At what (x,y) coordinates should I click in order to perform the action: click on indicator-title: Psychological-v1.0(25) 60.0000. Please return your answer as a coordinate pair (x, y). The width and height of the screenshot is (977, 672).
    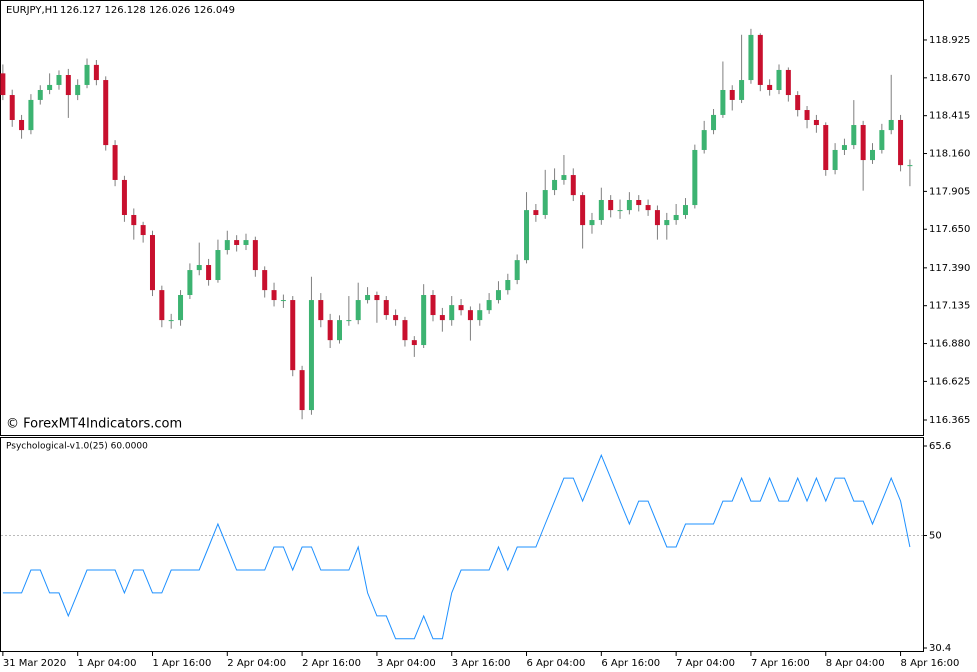
    Looking at the image, I should click on (77, 447).